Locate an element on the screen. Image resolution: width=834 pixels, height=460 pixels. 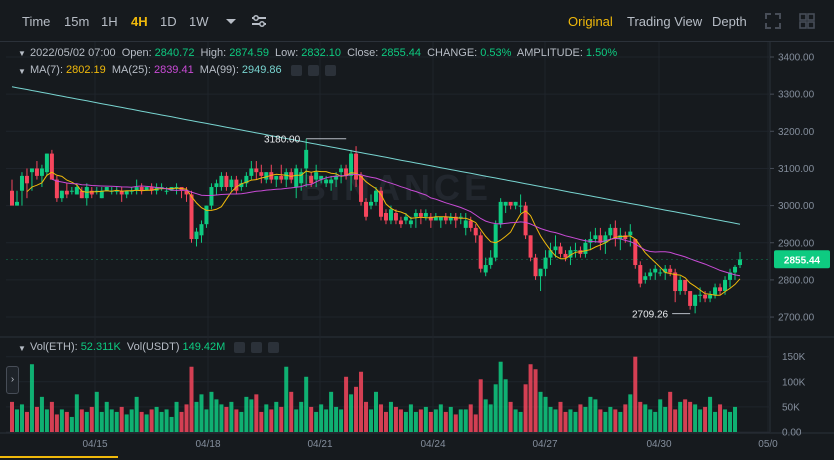
interval-1d: 1D is located at coordinates (168, 21).